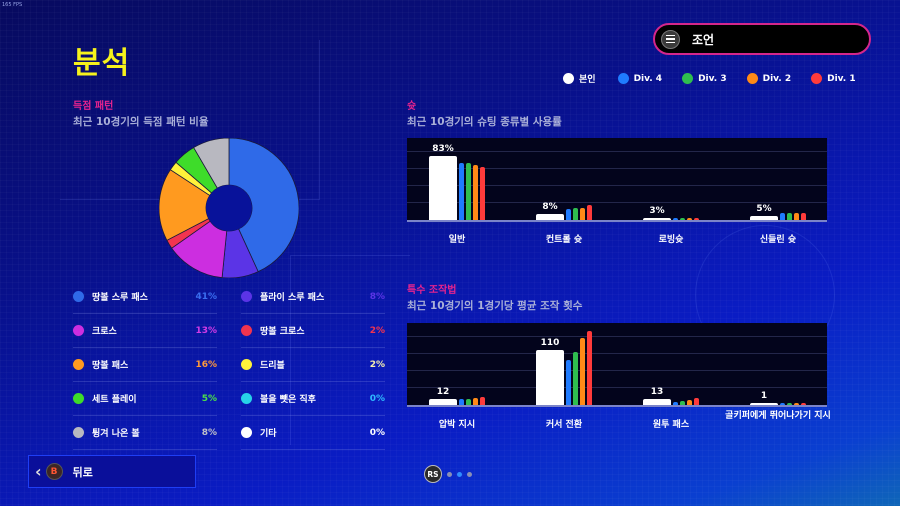 The image size is (900, 506). What do you see at coordinates (120, 298) in the screenshot?
I see `pattern-label: 땅볼 스루 패스` at bounding box center [120, 298].